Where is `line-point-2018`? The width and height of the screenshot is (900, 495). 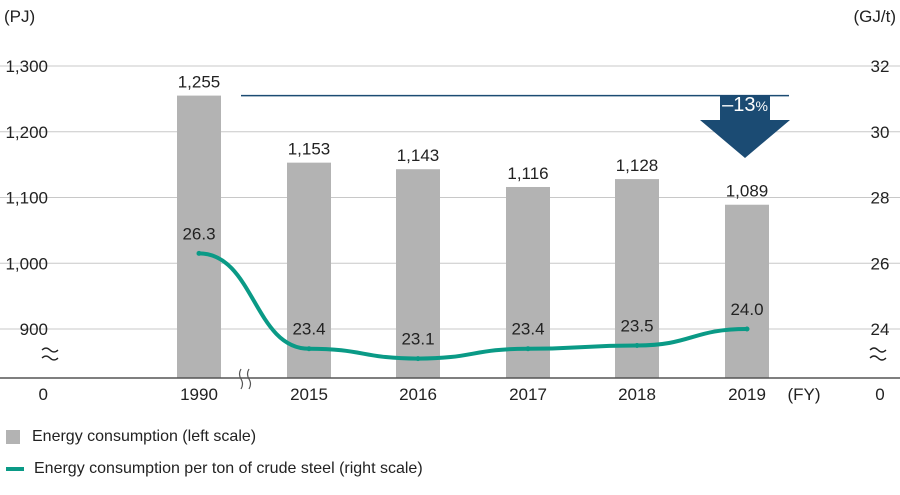
line-point-2018 is located at coordinates (637, 345).